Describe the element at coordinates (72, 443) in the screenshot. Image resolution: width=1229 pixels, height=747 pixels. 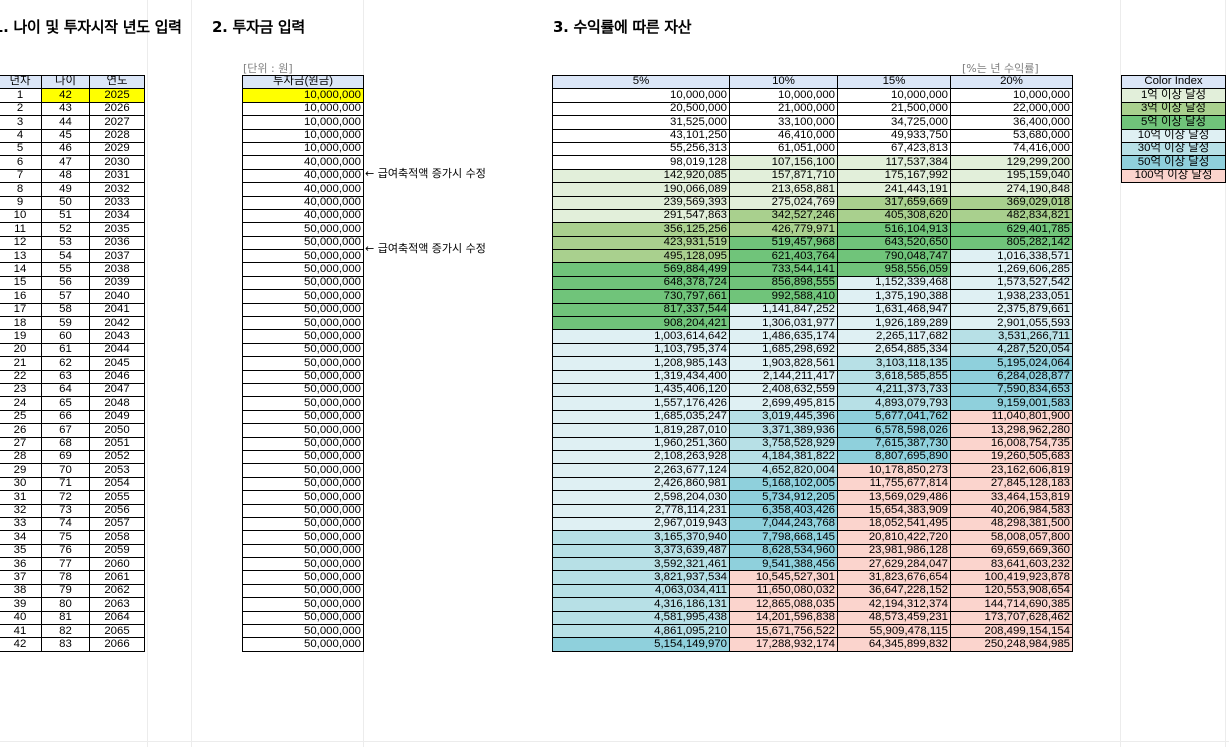
I see `age-row: 27 68 2051` at that location.